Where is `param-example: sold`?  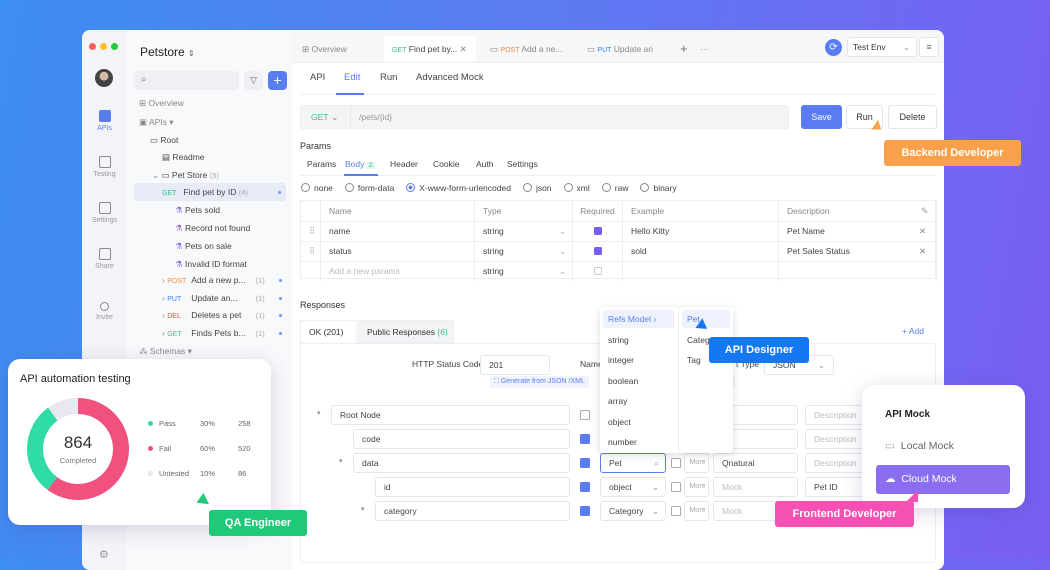 param-example: sold is located at coordinates (639, 251).